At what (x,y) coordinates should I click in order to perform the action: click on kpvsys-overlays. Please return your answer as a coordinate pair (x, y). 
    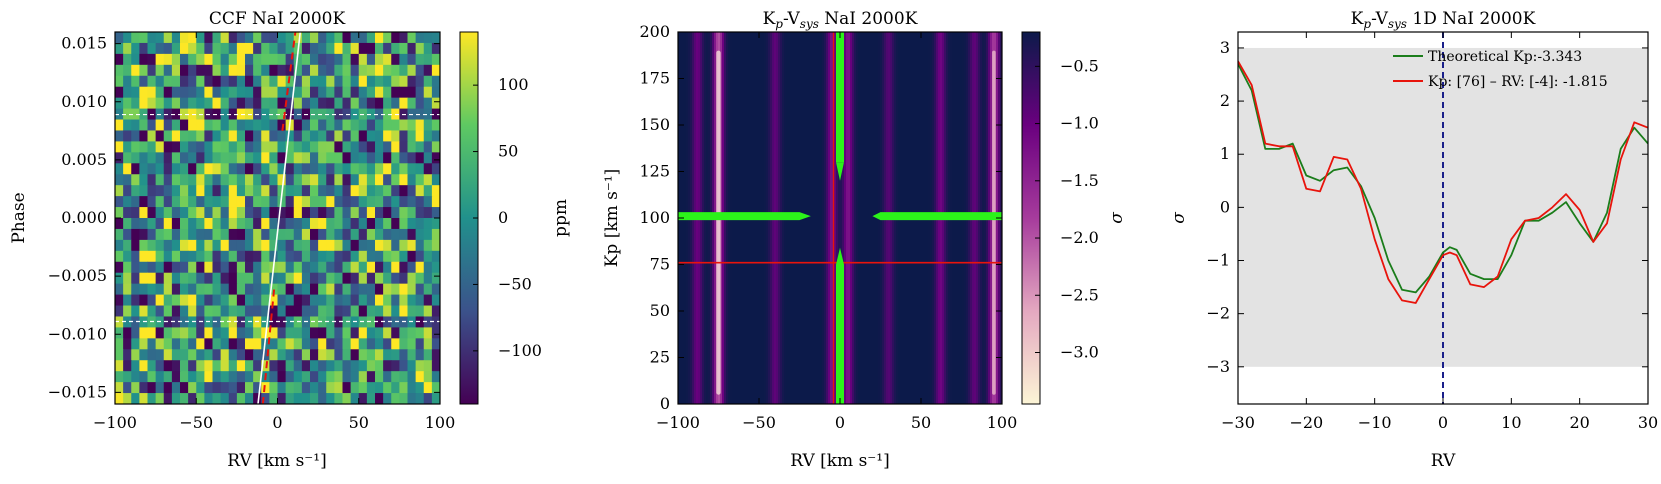
    Looking at the image, I should click on (840, 218).